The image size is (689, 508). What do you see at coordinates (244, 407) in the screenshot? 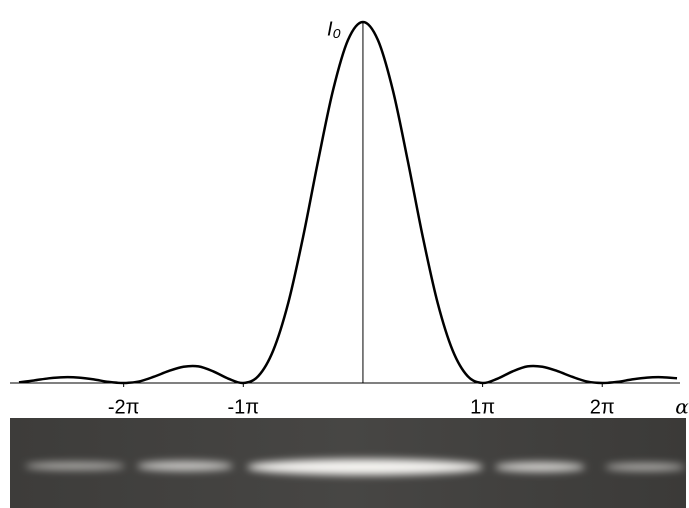
I see `x-tick-label: -1π` at bounding box center [244, 407].